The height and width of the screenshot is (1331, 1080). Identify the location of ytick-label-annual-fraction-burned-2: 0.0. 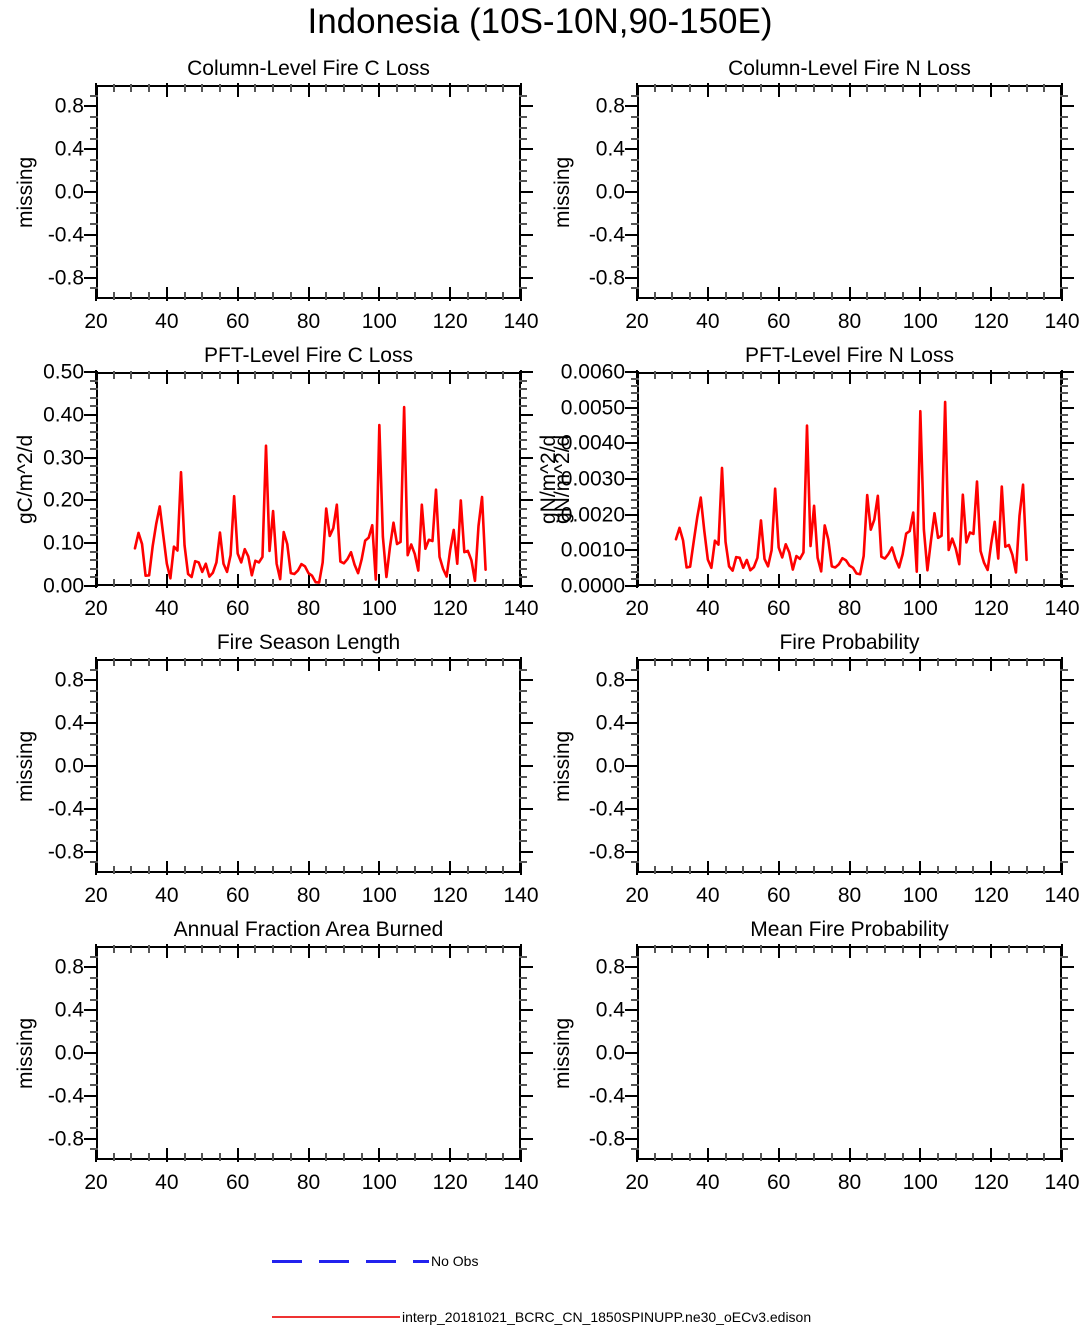
(69, 1053).